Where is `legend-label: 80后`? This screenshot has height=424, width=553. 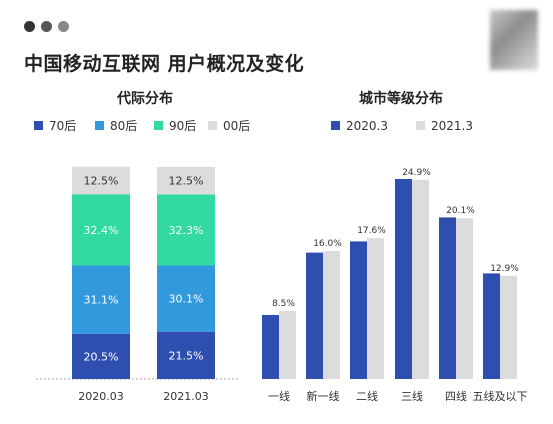 legend-label: 80后 is located at coordinates (123, 126).